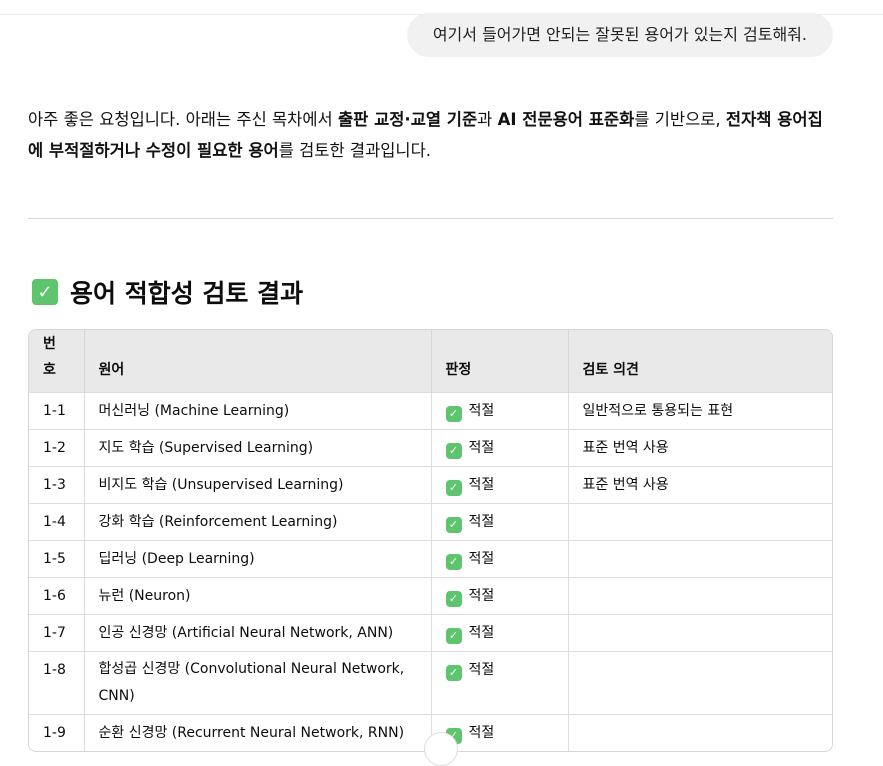 Image resolution: width=883 pixels, height=766 pixels. Describe the element at coordinates (700, 410) in the screenshot. I see `row-comment: 일반적으로 통용되는 표현` at that location.